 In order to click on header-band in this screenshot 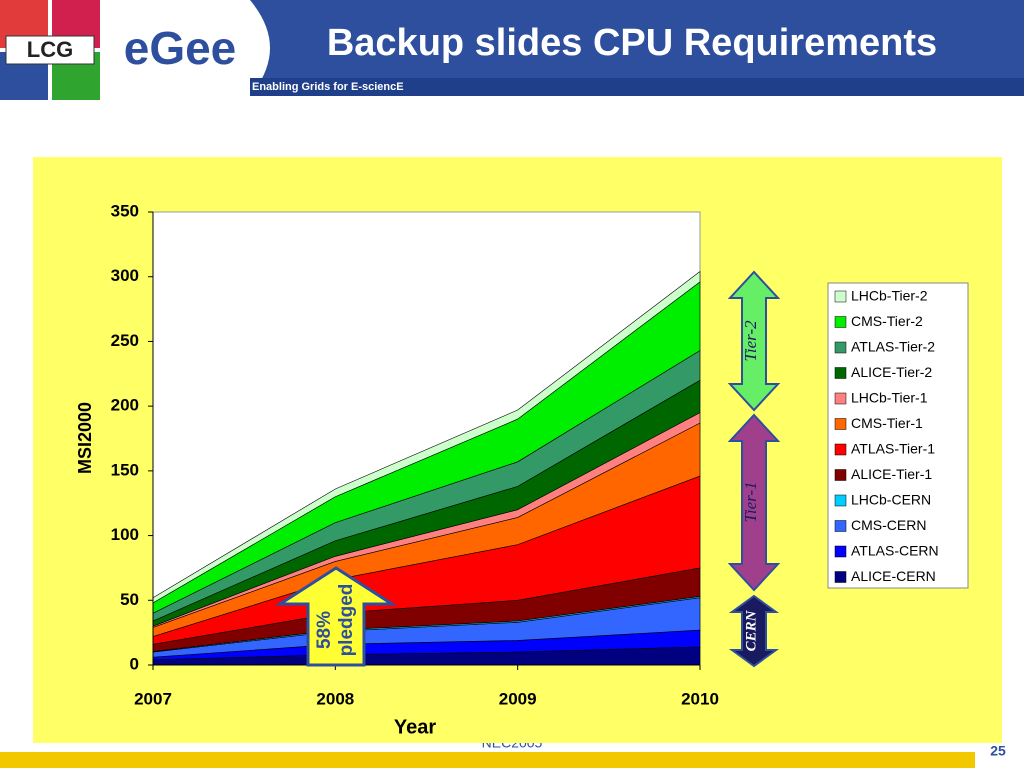, I will do `click(637, 48)`.